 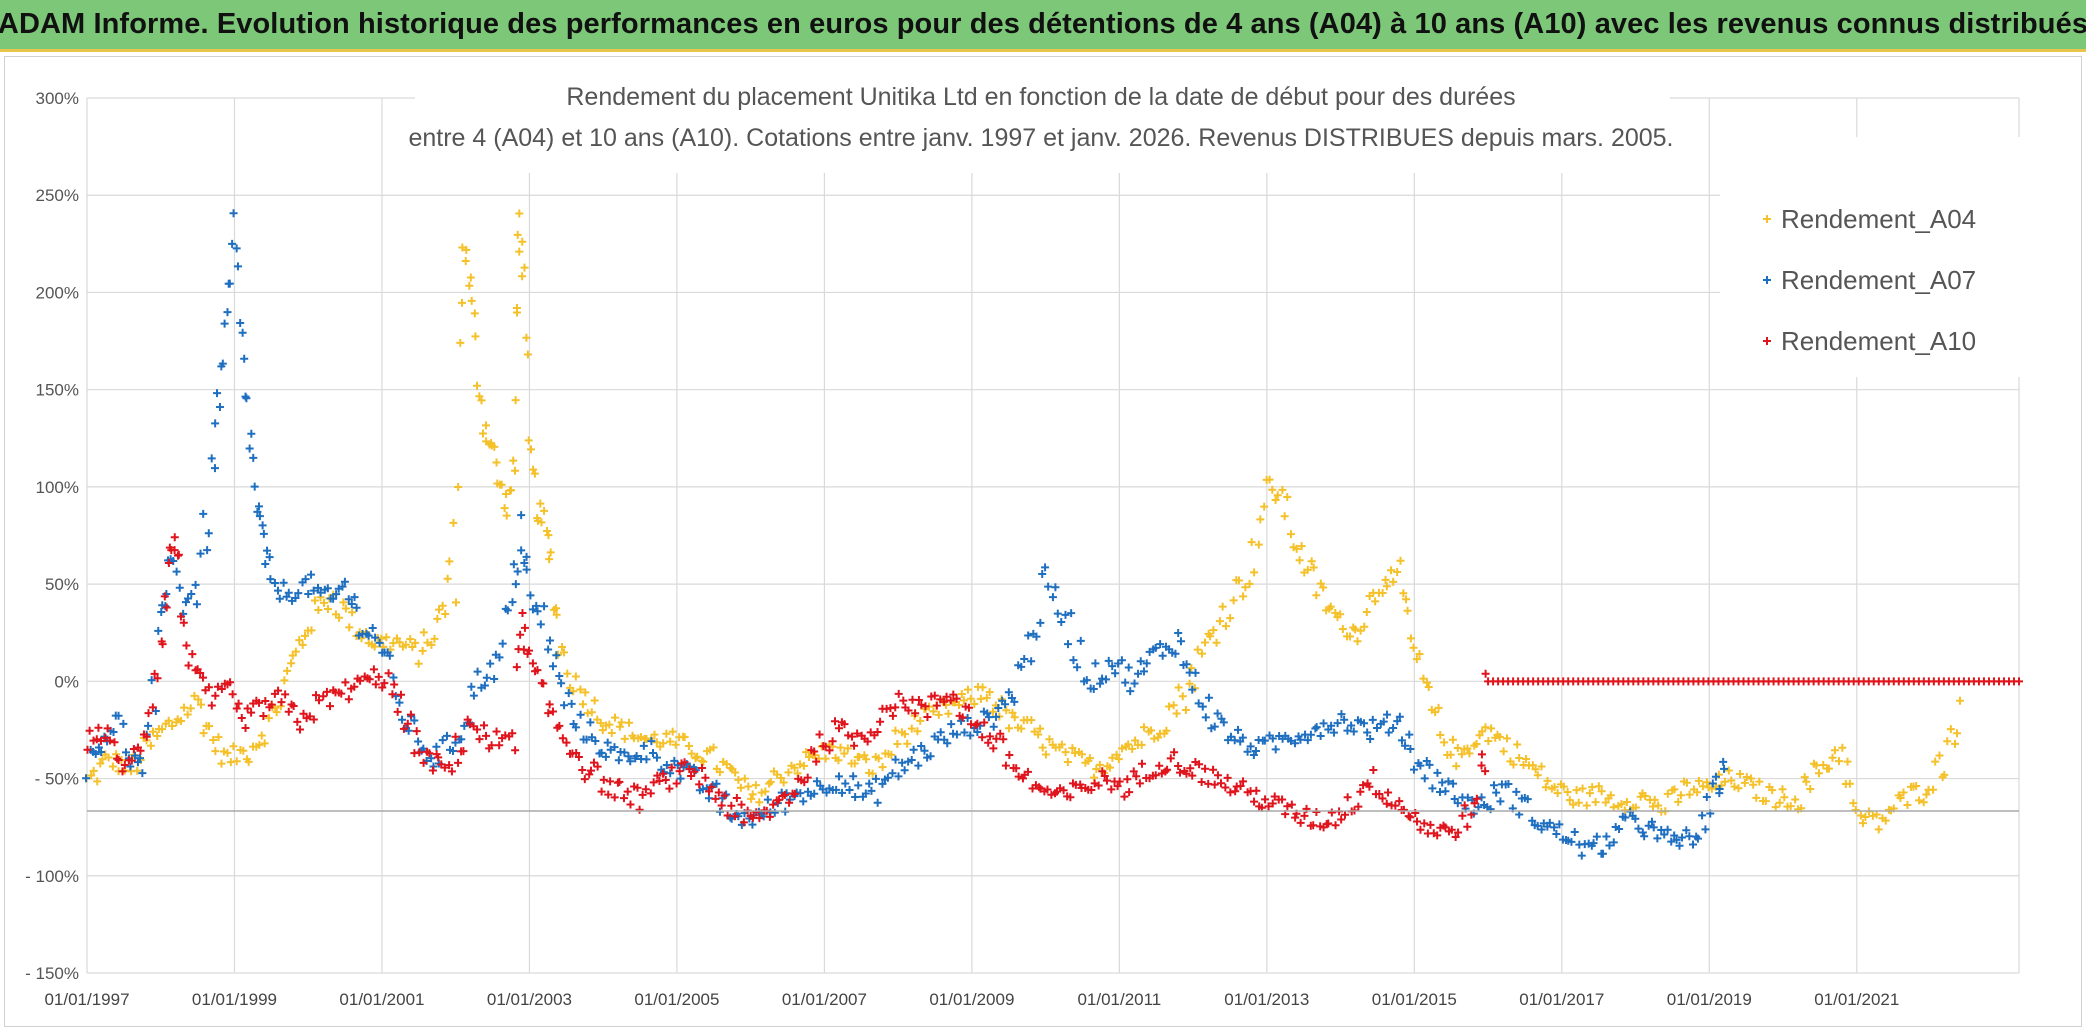 I want to click on y-tick-label: 300%, so click(x=57, y=98).